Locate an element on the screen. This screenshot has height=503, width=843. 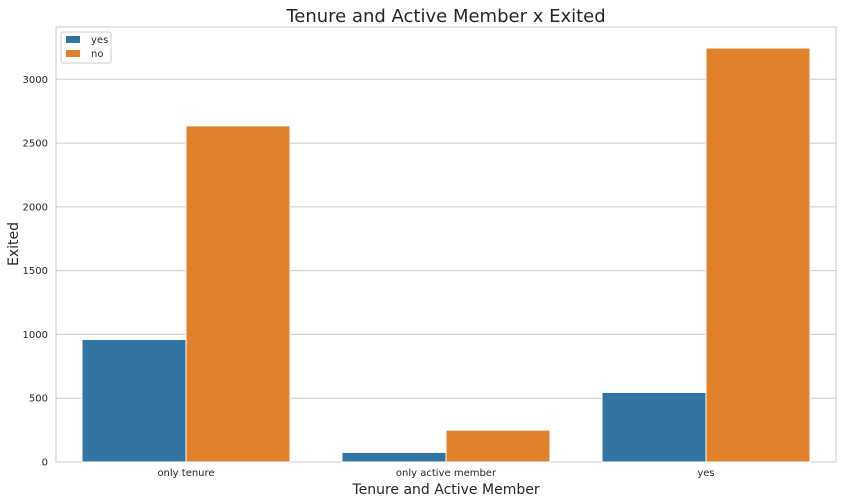
y-tick-label-2500: 2500 is located at coordinates (35, 144).